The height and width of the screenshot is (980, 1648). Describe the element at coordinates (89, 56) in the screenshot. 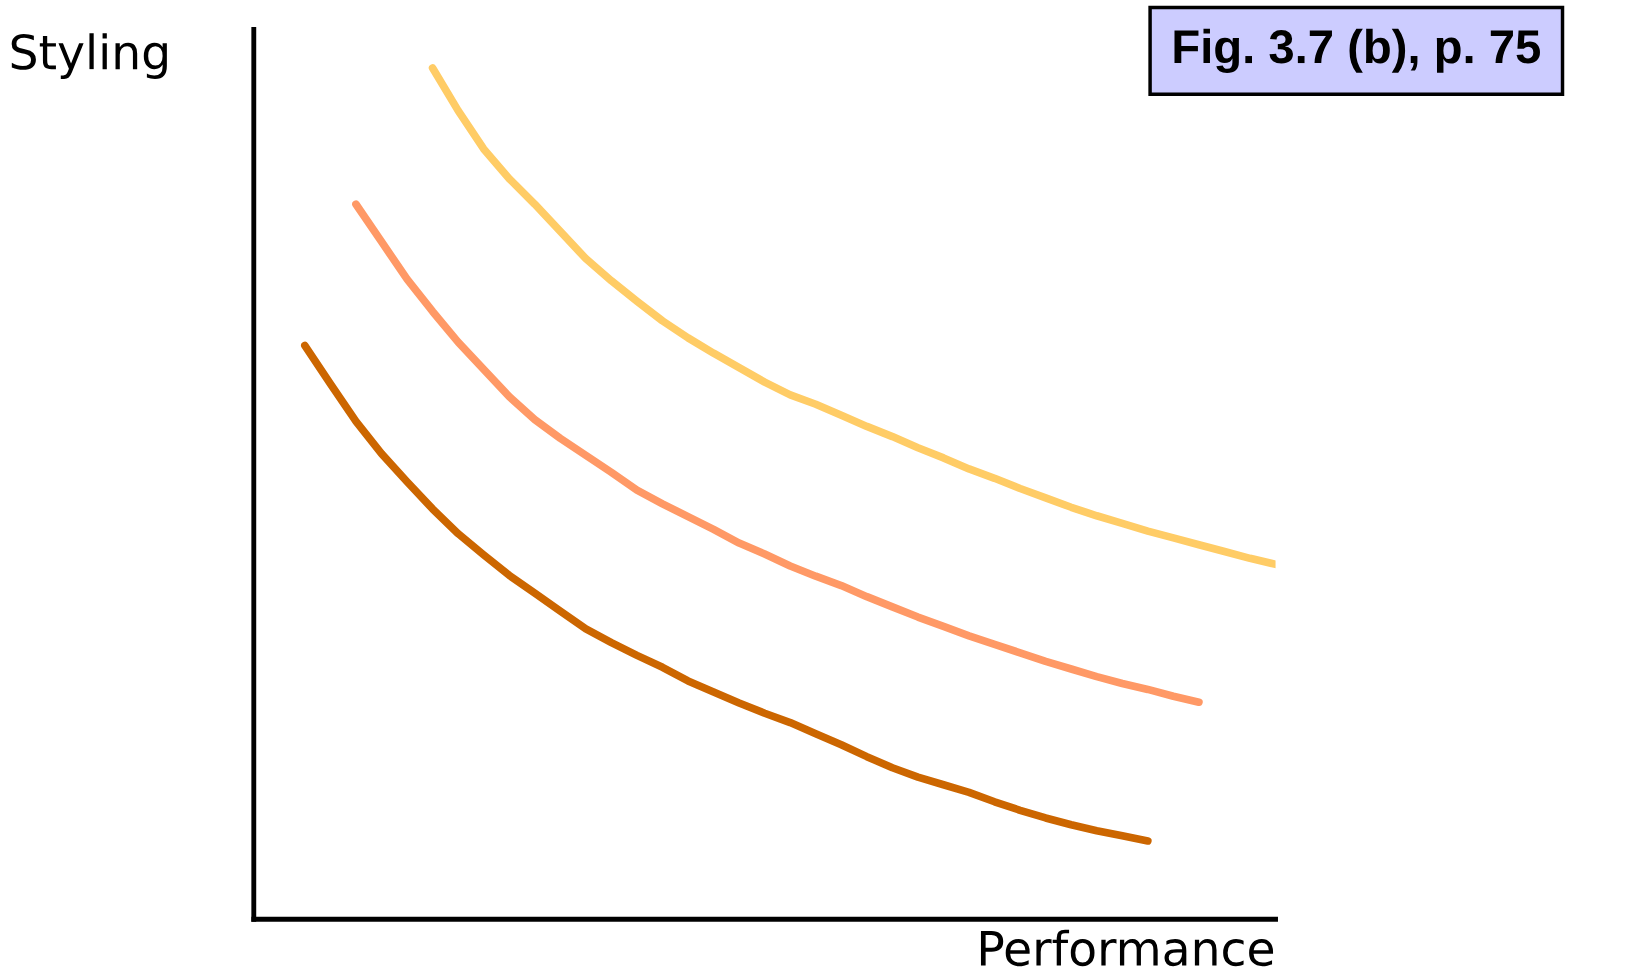

I see `y-axis-title: Styling` at that location.